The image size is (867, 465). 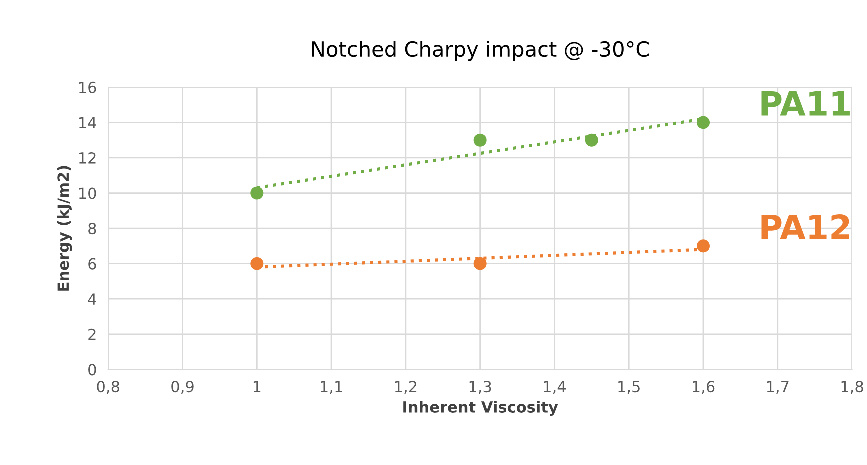 I want to click on x-tick-label: 1,3, so click(x=481, y=387).